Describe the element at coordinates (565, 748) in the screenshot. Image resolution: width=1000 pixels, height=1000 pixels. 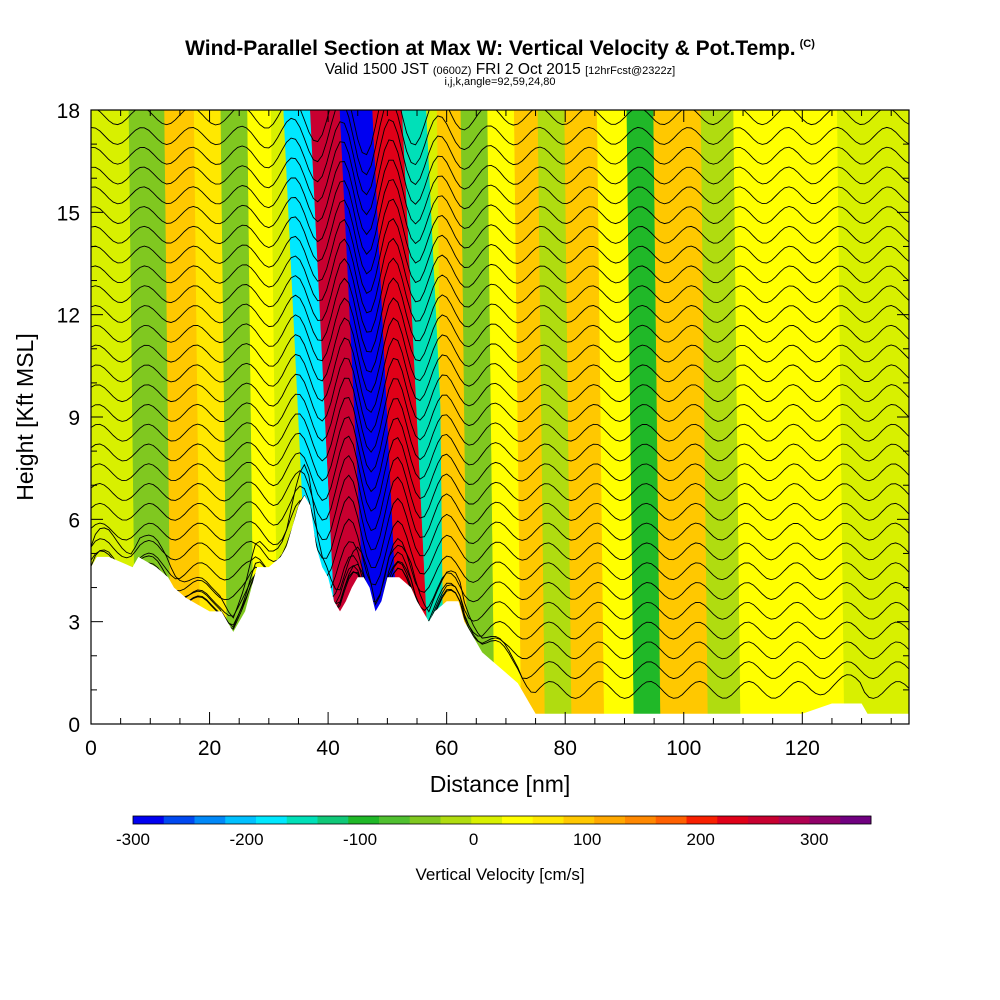
I see `x-tick-label: 80` at that location.